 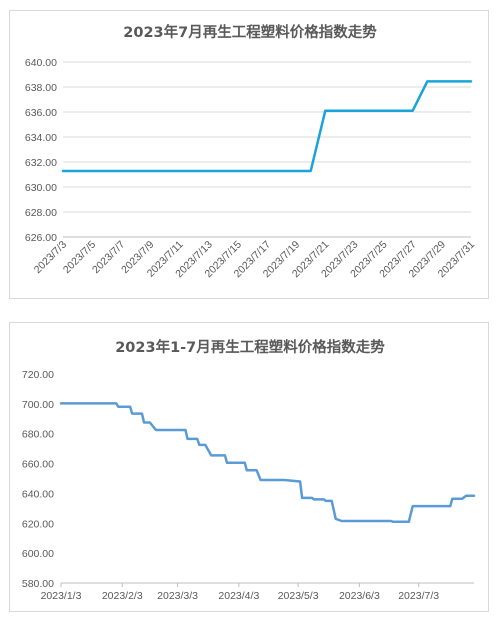 I want to click on y-tick-label: 636.00, so click(x=41, y=113).